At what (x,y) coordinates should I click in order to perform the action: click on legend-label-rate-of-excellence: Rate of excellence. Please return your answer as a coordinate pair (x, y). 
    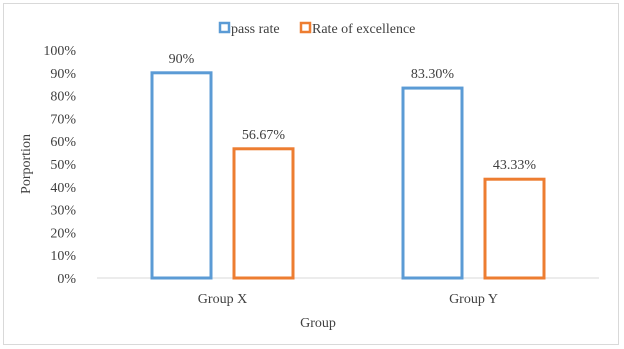
    Looking at the image, I should click on (363, 29).